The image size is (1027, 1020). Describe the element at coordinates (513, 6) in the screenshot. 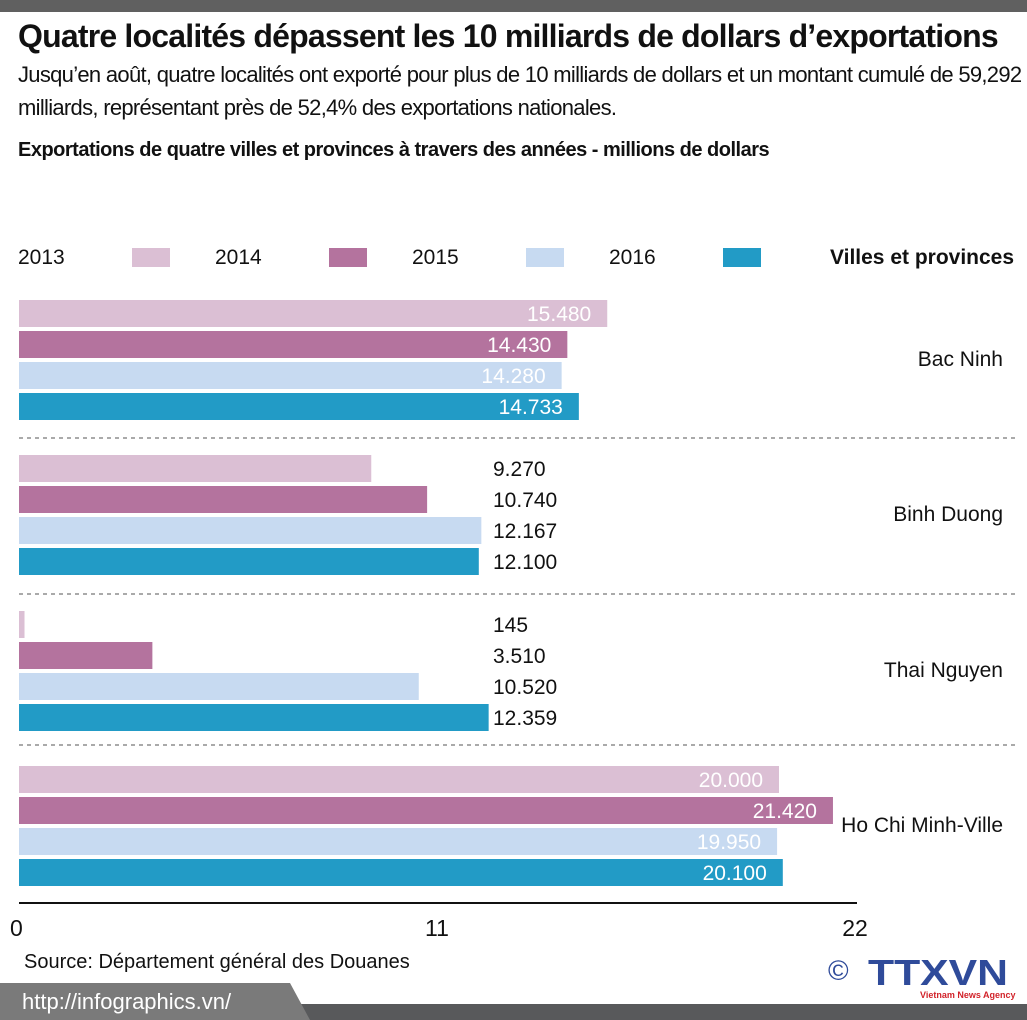

I see `top-bar` at that location.